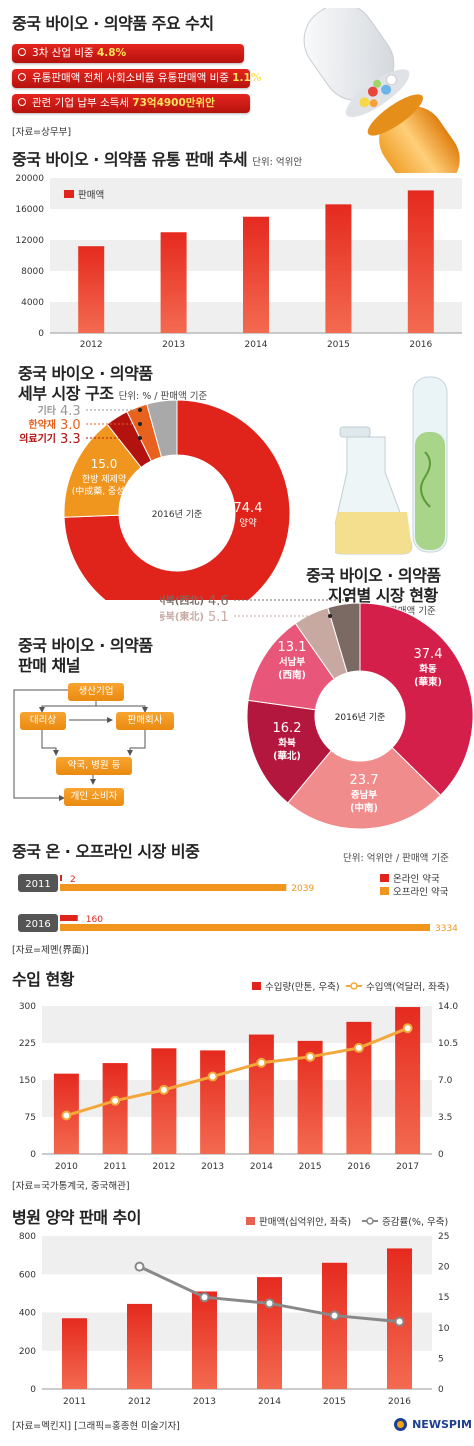 The image size is (474, 1446). Describe the element at coordinates (85, 373) in the screenshot. I see `structure-title-1: 중국 바이오 · 의약품` at that location.